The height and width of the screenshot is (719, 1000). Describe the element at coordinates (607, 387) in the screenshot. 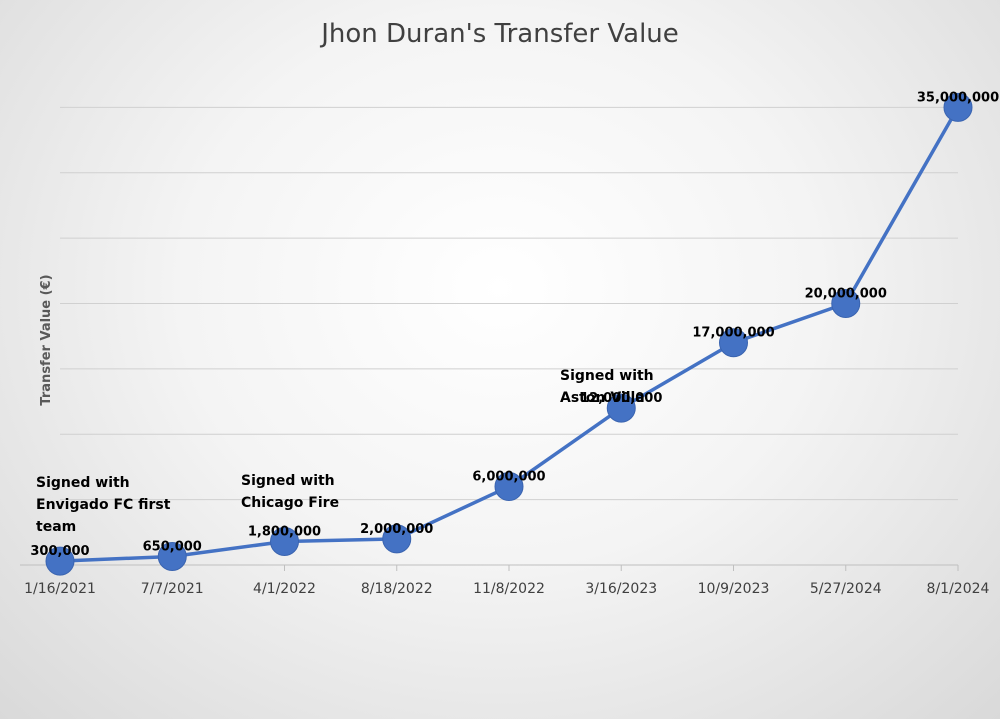

I see `annotation: Signed with Aston Villa` at that location.